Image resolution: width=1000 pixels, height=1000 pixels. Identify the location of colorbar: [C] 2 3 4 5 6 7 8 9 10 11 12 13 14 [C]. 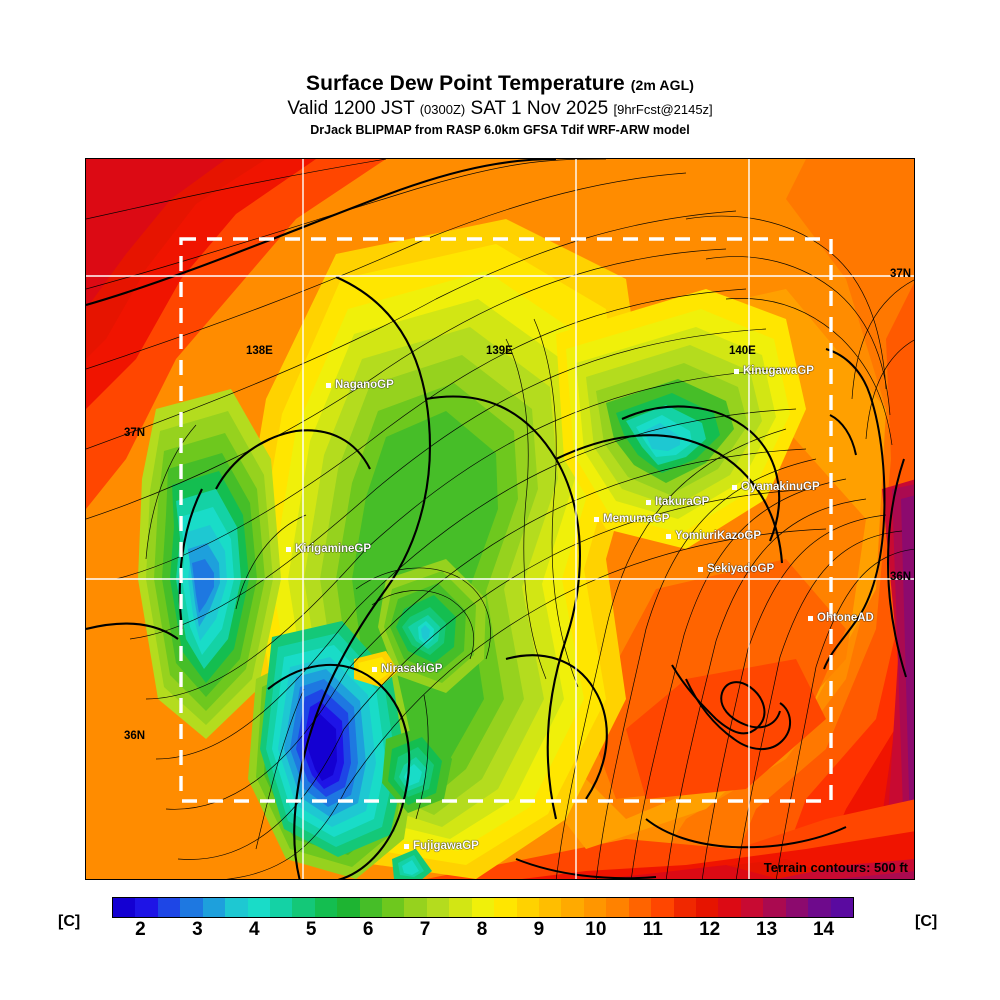
(500, 923).